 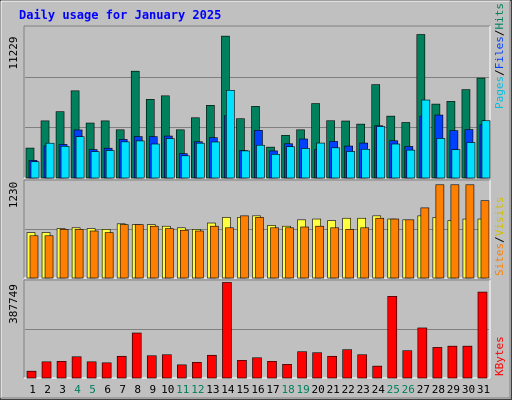 What do you see at coordinates (13, 195) in the screenshot?
I see `sites-max-label: 1230` at bounding box center [13, 195].